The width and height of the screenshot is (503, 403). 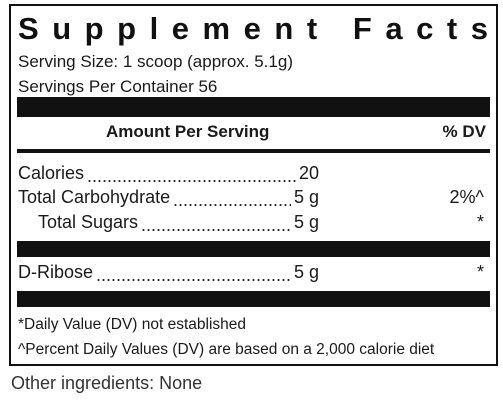 I want to click on dv-header: % DV, so click(x=464, y=131).